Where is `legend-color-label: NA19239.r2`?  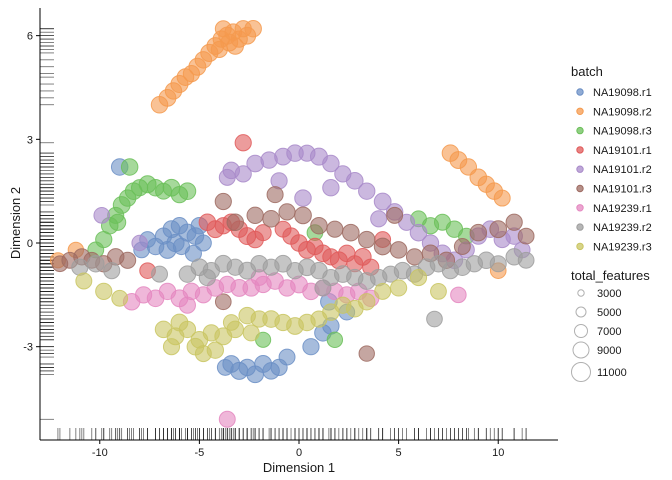 legend-color-label: NA19239.r2 is located at coordinates (622, 228).